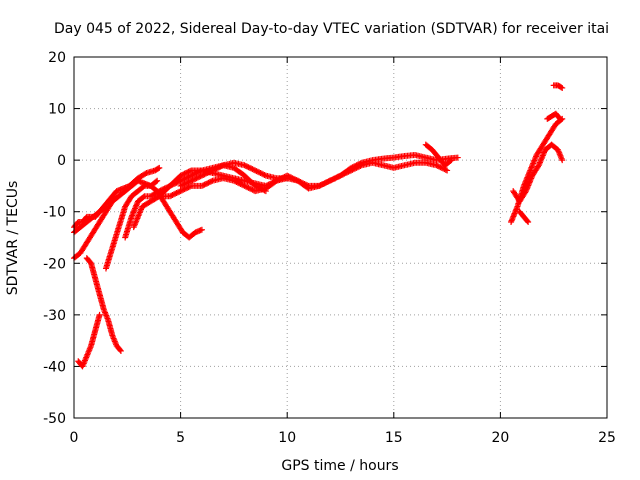  What do you see at coordinates (61, 161) in the screenshot?
I see `y-tick-label: 0` at bounding box center [61, 161].